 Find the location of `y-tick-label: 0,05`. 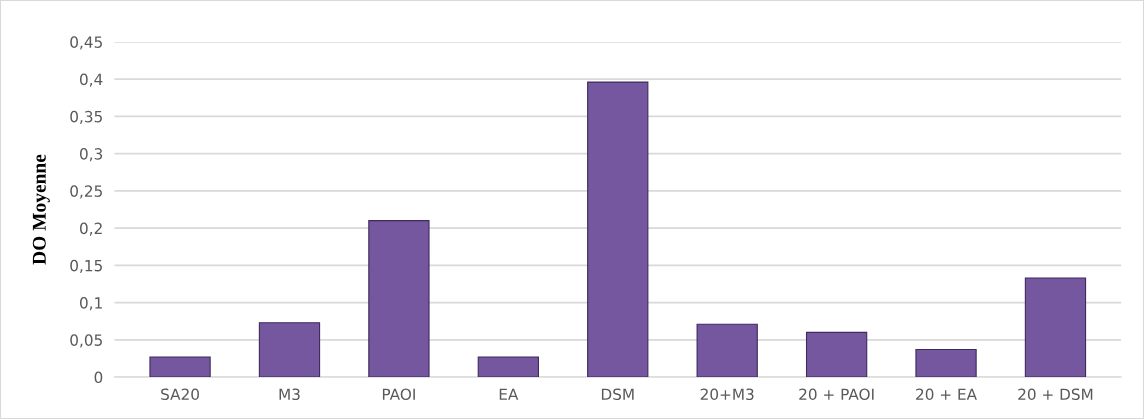

y-tick-label: 0,05 is located at coordinates (86, 341).